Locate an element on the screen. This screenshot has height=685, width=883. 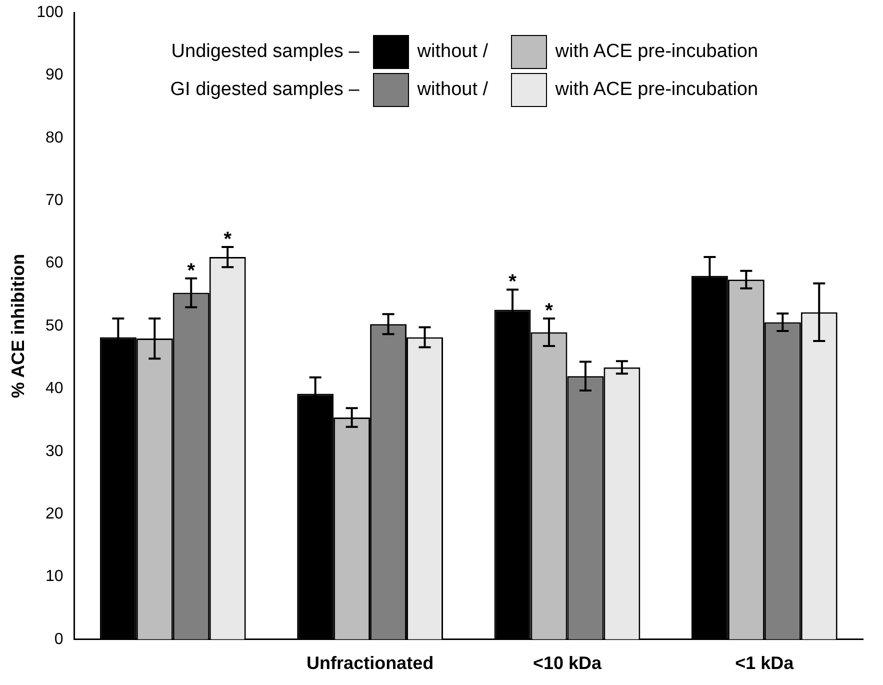
y-tick-label: 30 is located at coordinates (55, 451).